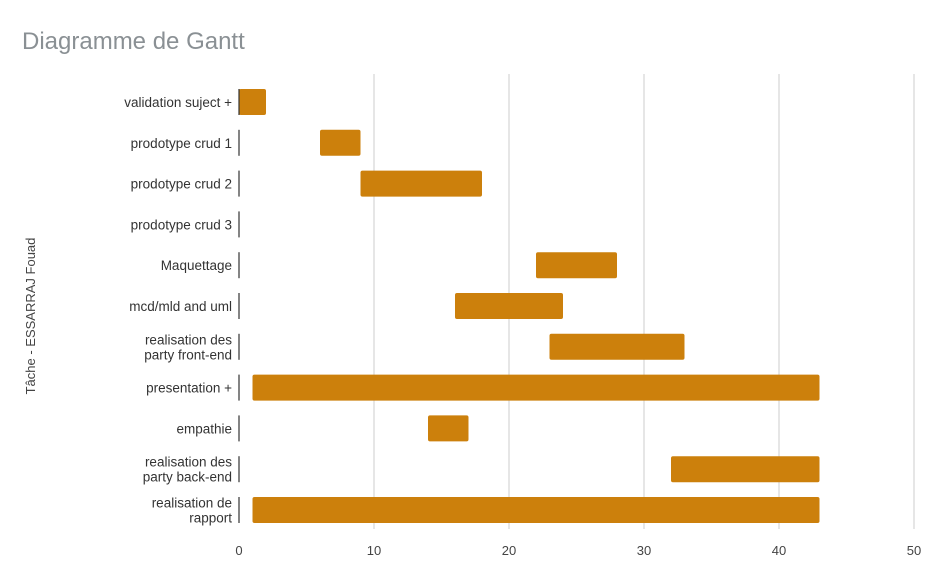 The image size is (932, 577). What do you see at coordinates (578, 550) in the screenshot?
I see `x-axis-ticks: 0 10 20 30 40 50` at bounding box center [578, 550].